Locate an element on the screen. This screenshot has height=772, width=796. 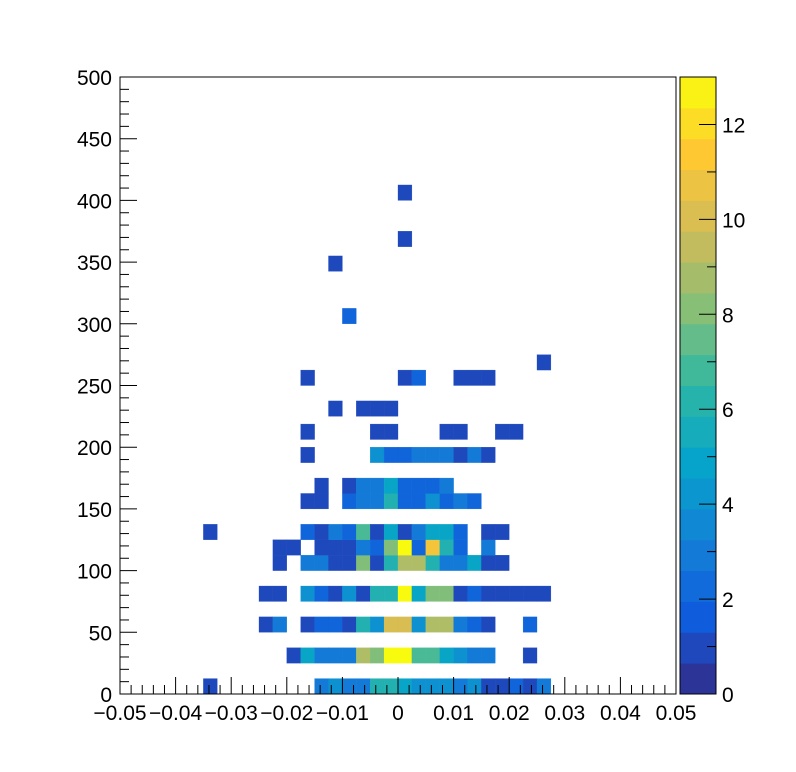
x-tick-label: −0.01 is located at coordinates (342, 713).